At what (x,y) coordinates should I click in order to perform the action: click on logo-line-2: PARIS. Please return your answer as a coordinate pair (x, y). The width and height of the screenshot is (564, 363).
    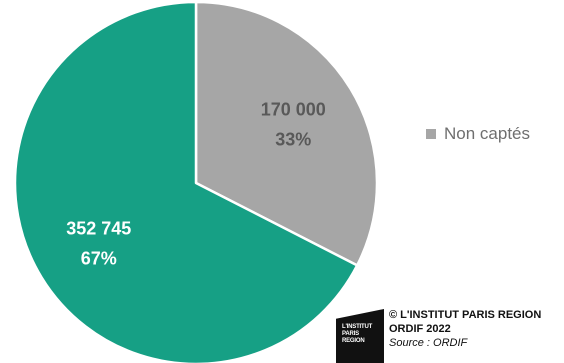
    Looking at the image, I should click on (350, 334).